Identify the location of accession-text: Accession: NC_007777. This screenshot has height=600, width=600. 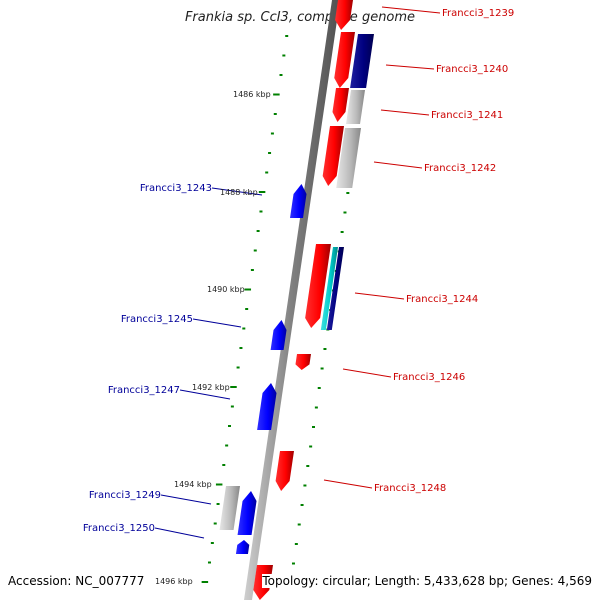
(76, 581).